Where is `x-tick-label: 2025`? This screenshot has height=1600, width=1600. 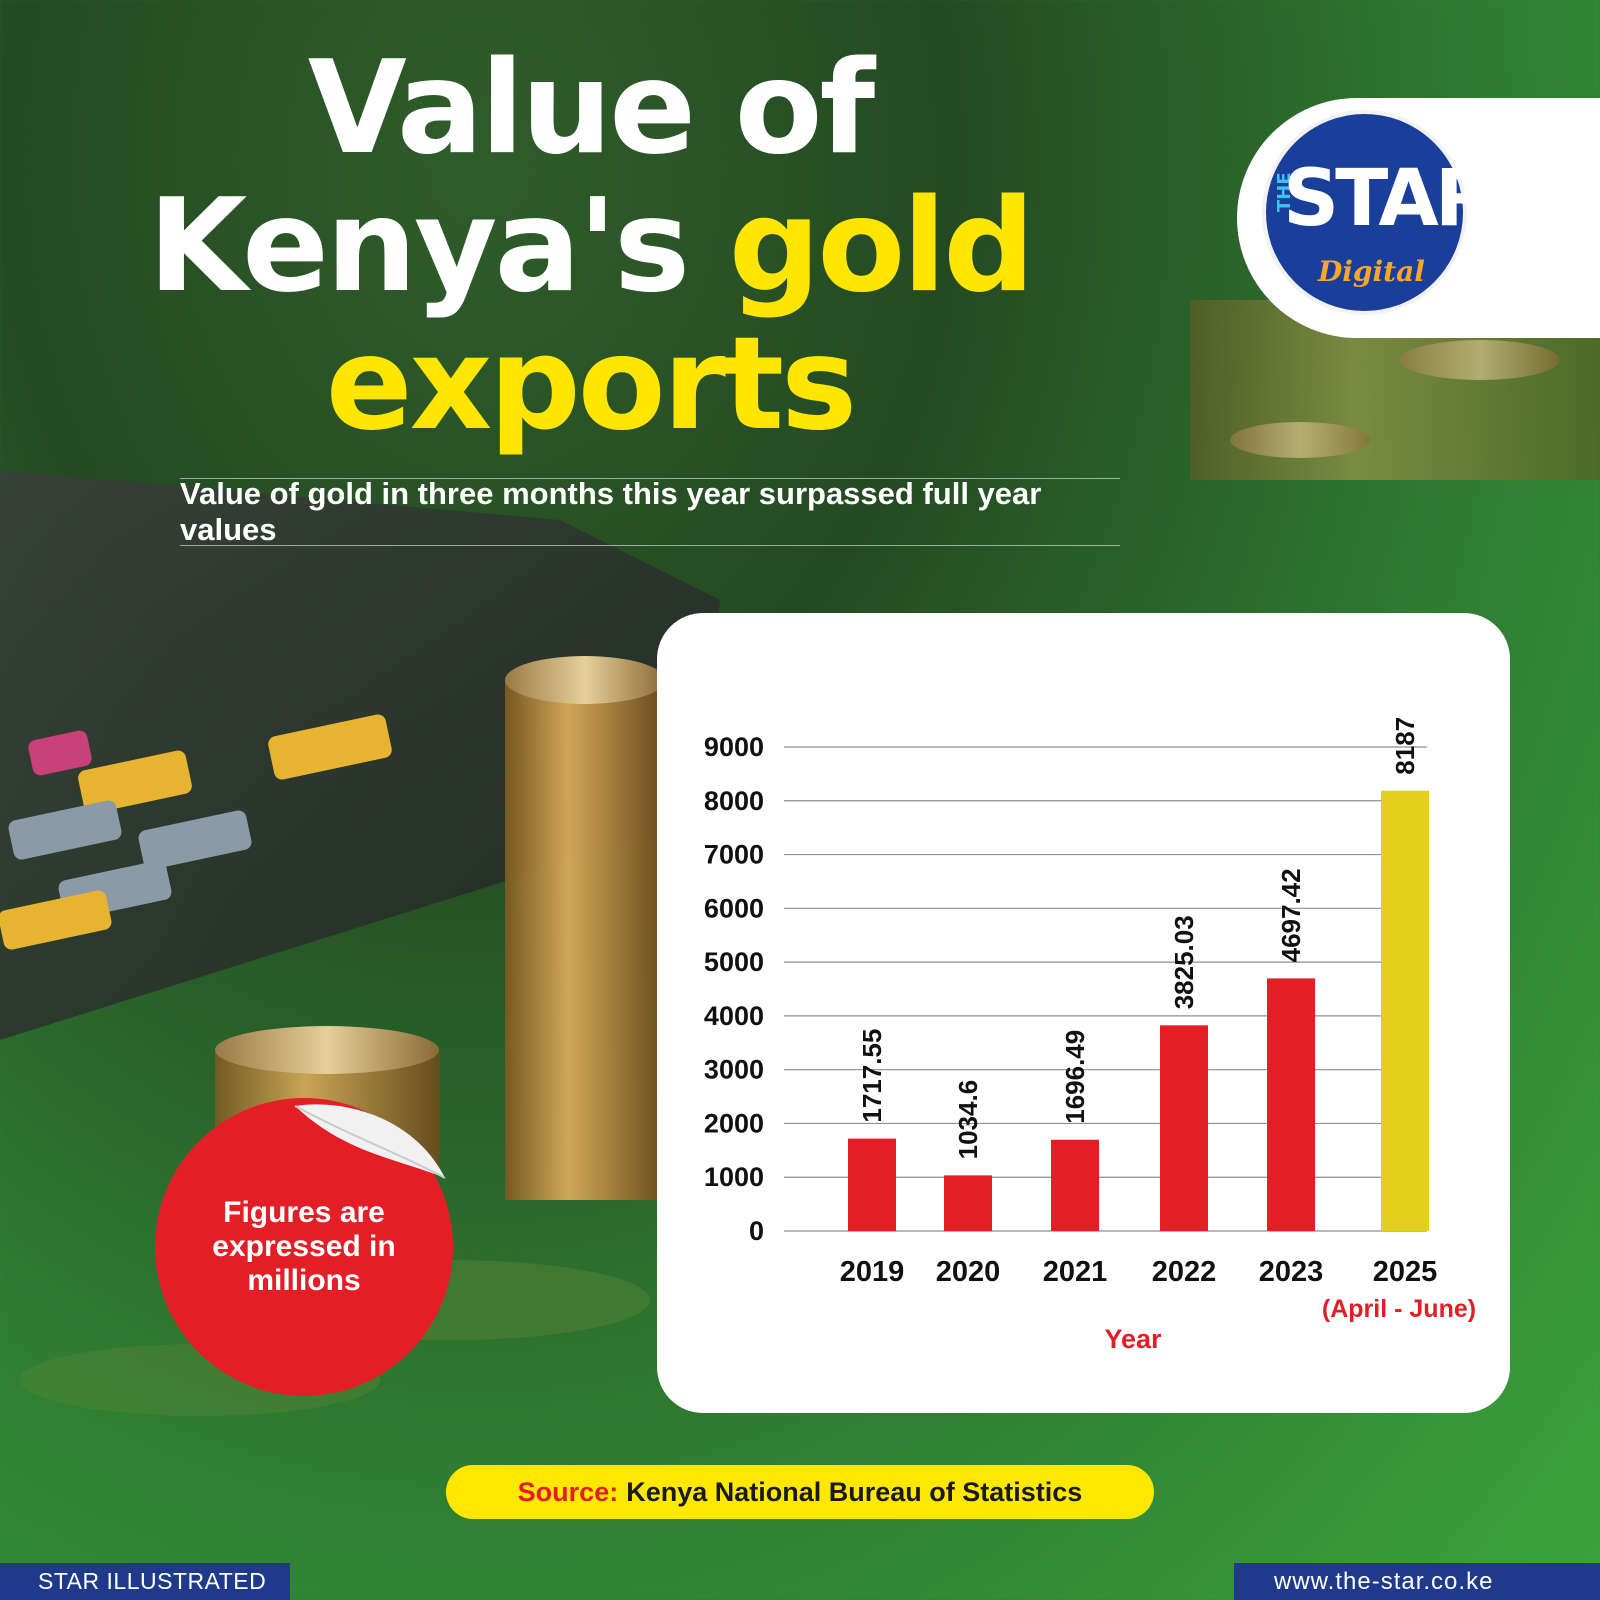 x-tick-label: 2025 is located at coordinates (1405, 1272).